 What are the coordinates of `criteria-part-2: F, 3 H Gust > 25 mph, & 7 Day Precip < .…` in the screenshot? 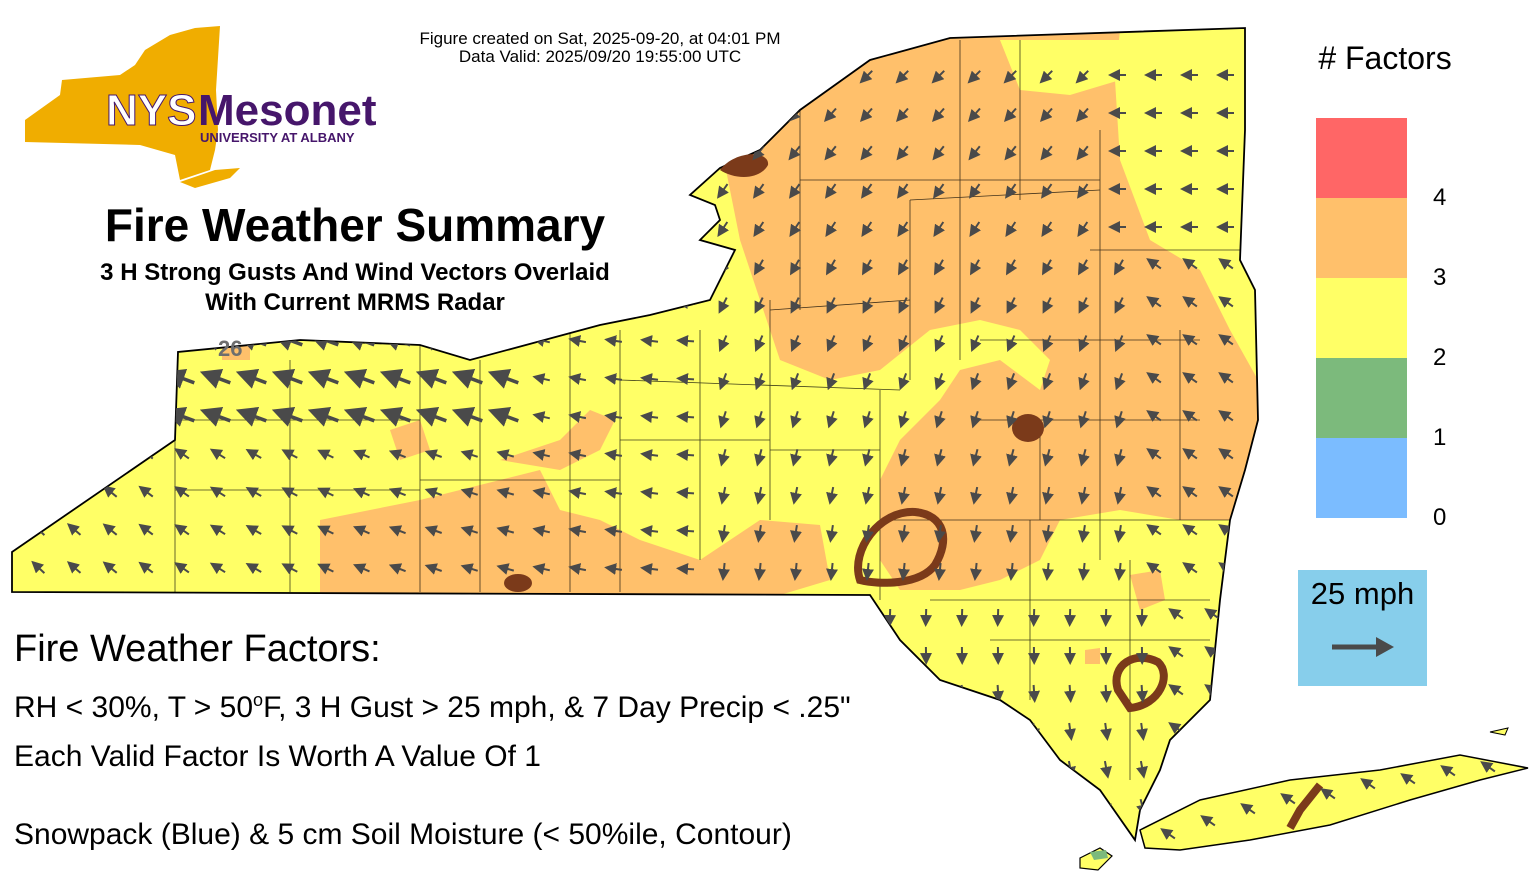 It's located at (557, 707).